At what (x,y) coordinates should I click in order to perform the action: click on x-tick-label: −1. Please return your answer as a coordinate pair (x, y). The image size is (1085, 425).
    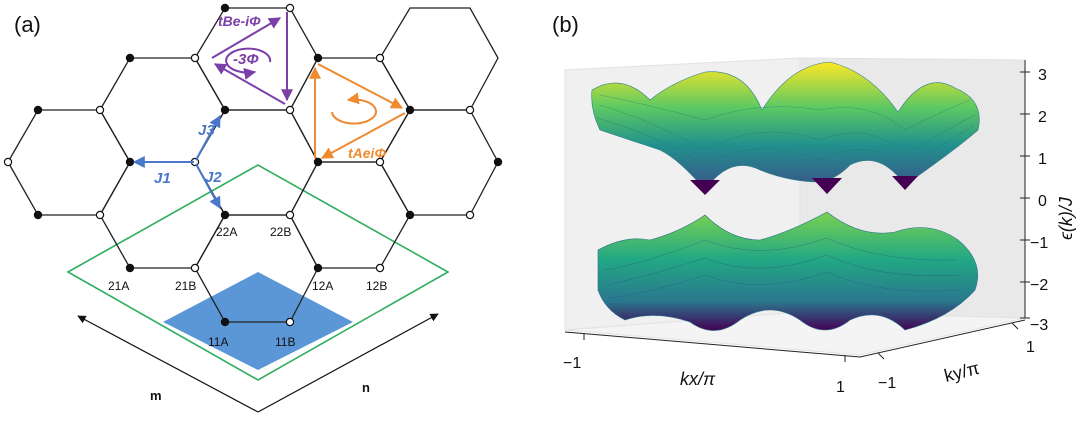
    Looking at the image, I should click on (572, 363).